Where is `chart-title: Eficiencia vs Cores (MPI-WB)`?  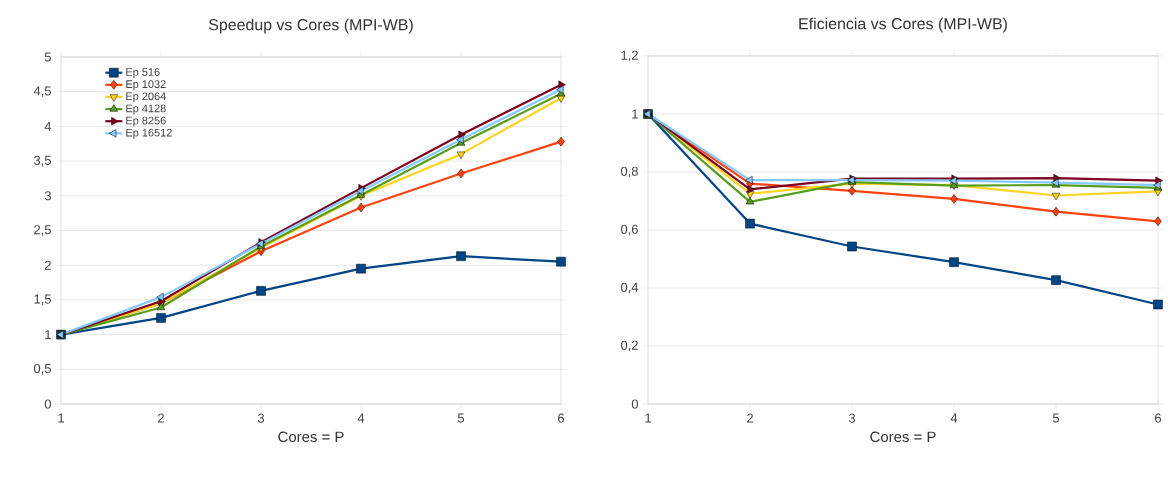 chart-title: Eficiencia vs Cores (MPI-WB) is located at coordinates (903, 25).